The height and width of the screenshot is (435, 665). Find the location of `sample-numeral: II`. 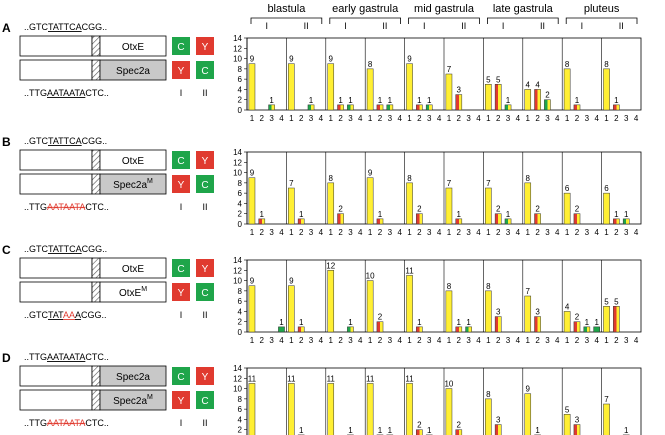

sample-numeral: II is located at coordinates (204, 93).